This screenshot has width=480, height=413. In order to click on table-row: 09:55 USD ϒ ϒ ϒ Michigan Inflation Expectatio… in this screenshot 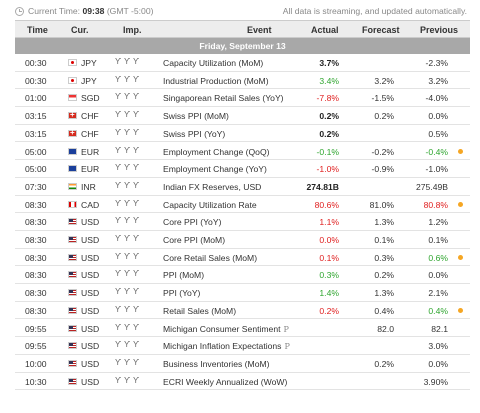, I will do `click(242, 346)`.